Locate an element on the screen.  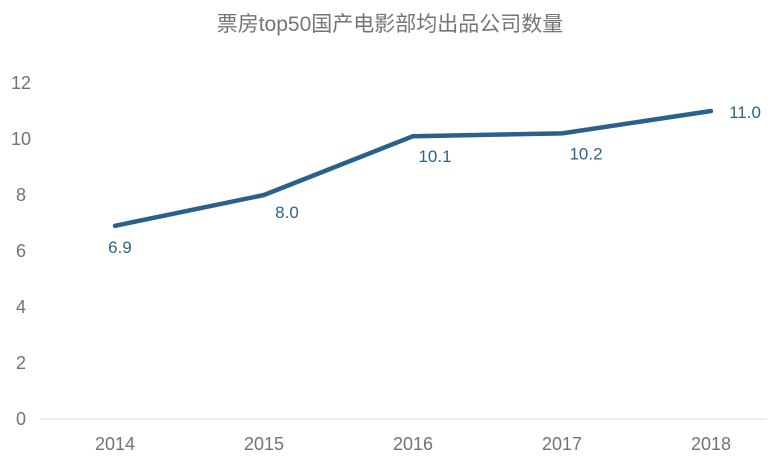
data-label: 11.0 is located at coordinates (745, 112).